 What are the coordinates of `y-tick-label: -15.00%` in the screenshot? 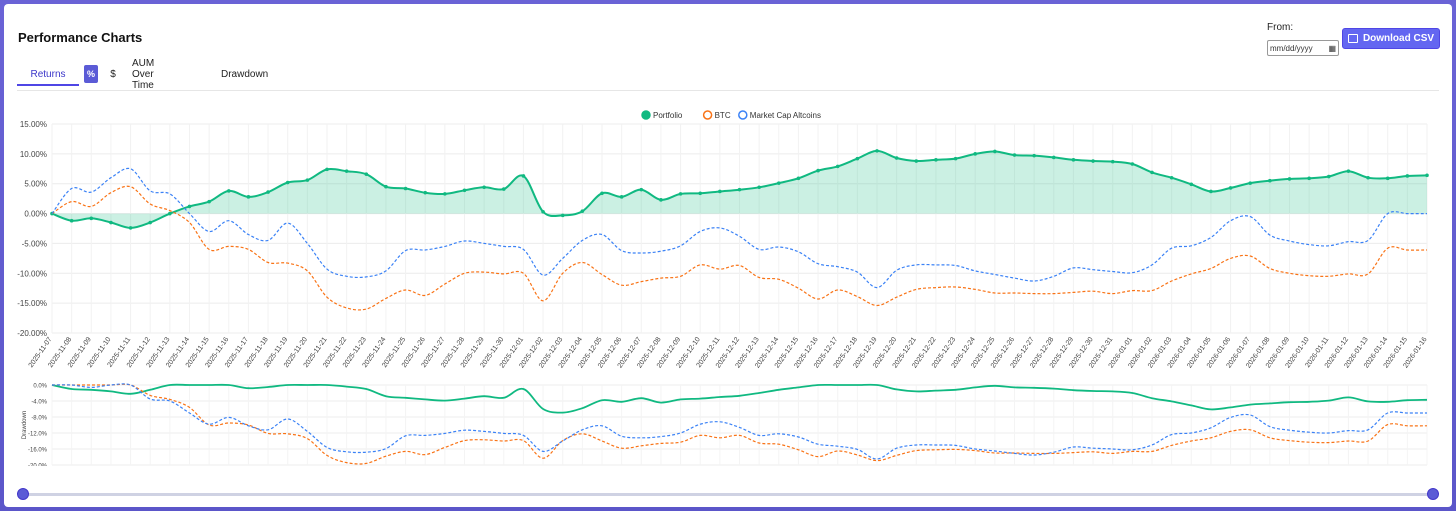 It's located at (32, 303).